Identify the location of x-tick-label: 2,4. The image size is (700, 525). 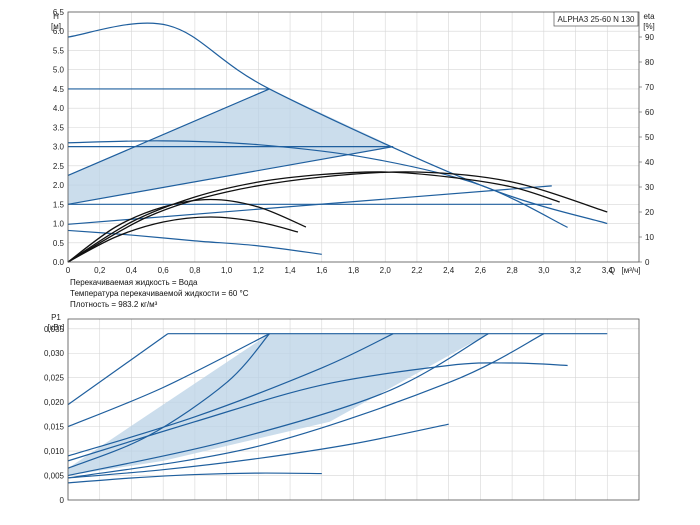
(449, 270).